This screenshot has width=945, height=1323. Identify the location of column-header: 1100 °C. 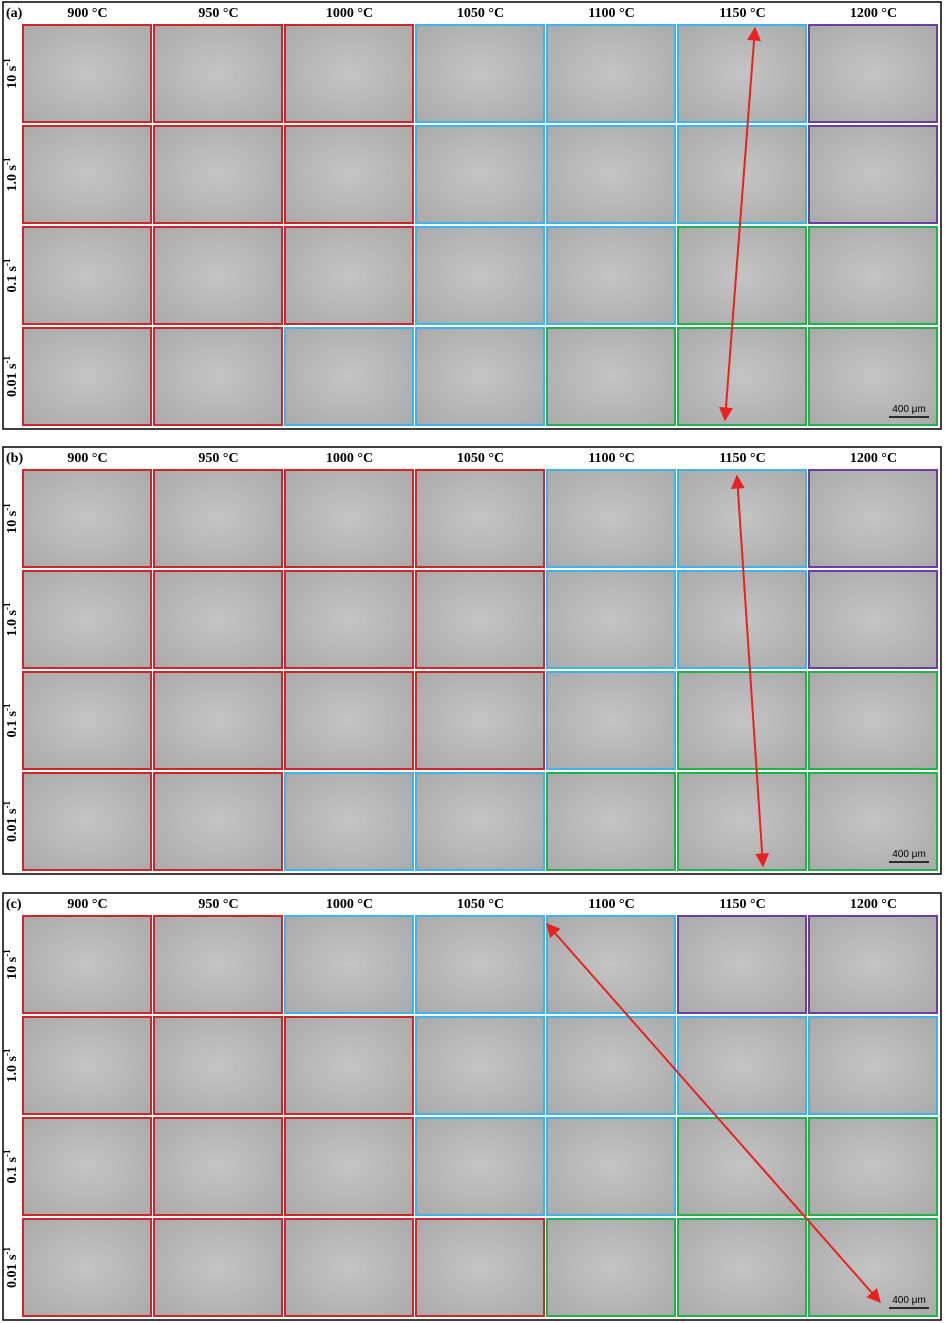
(611, 13).